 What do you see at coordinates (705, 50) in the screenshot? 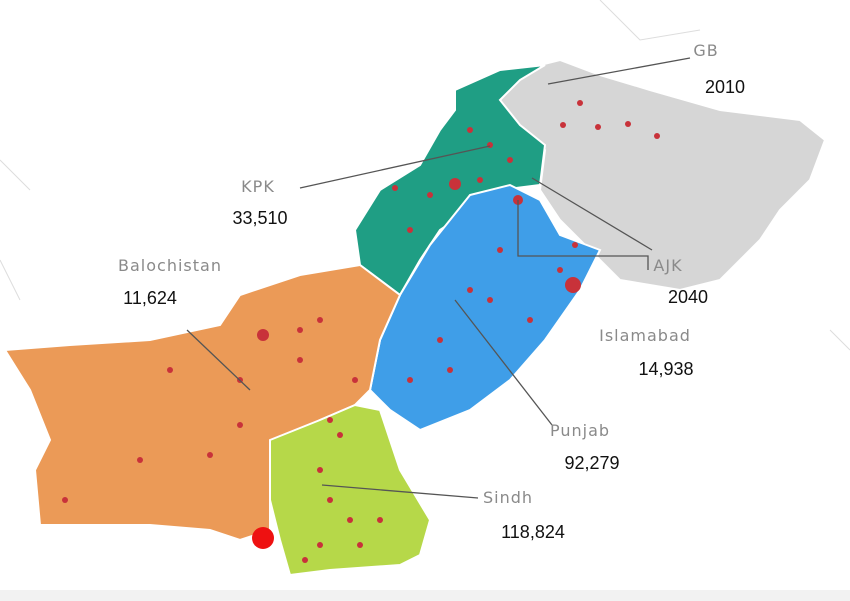
I see `region-name: GB` at bounding box center [705, 50].